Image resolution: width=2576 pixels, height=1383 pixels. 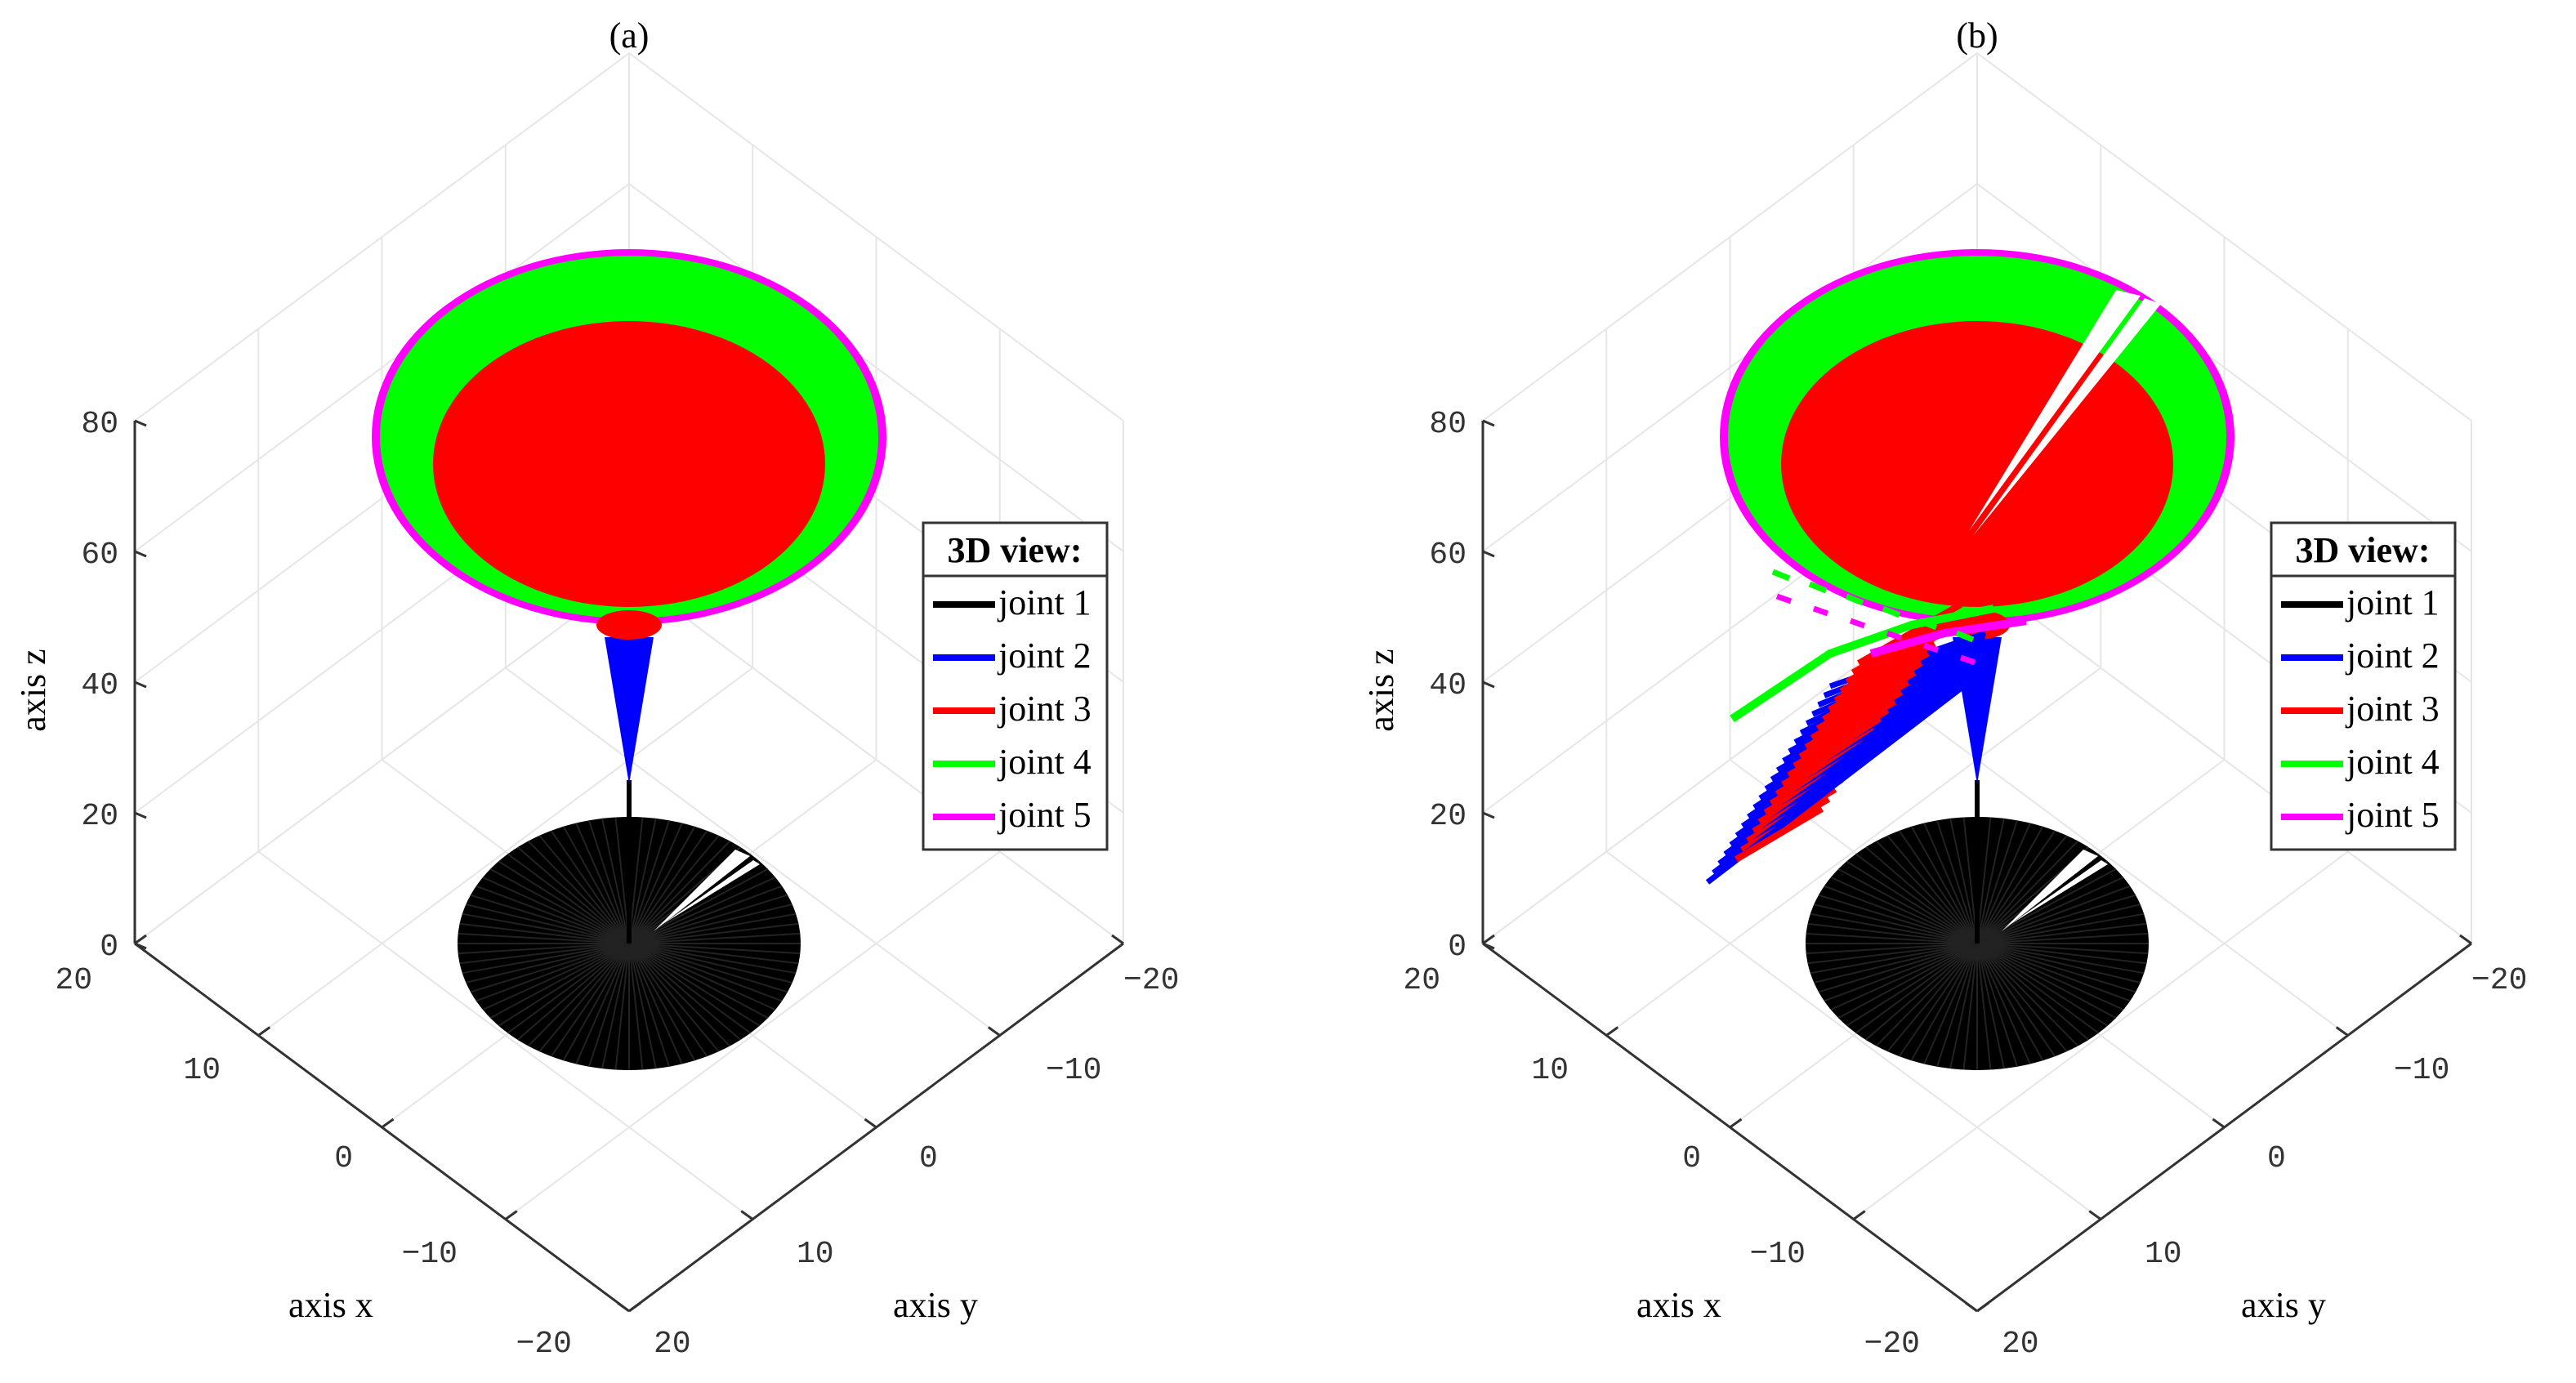 I want to click on joint-3-disk, so click(x=1977, y=464).